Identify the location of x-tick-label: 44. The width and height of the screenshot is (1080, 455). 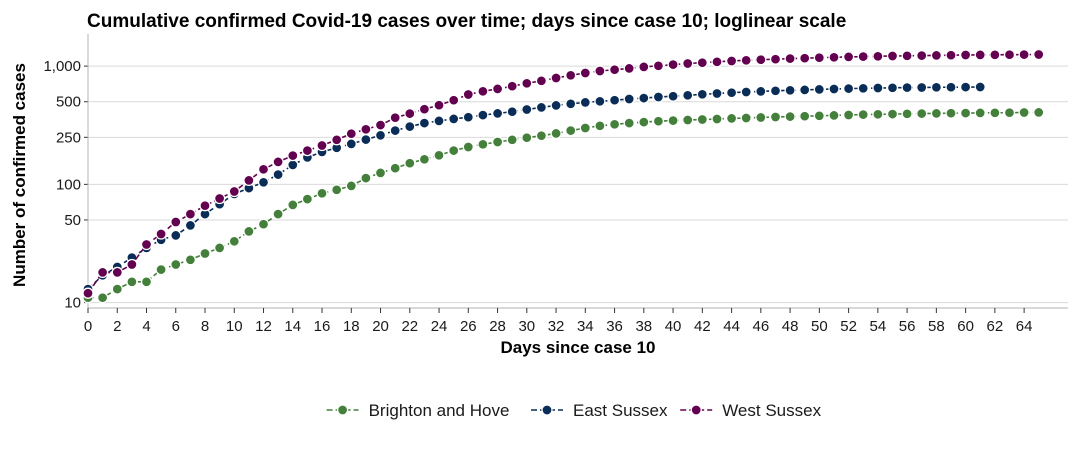
(731, 326).